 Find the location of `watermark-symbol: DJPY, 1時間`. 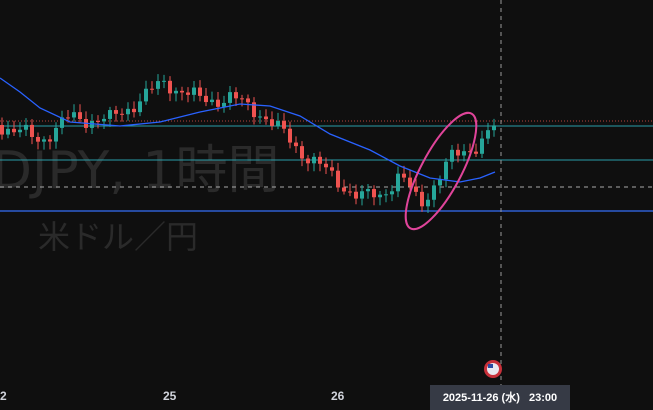

watermark-symbol: DJPY, 1時間 is located at coordinates (140, 171).